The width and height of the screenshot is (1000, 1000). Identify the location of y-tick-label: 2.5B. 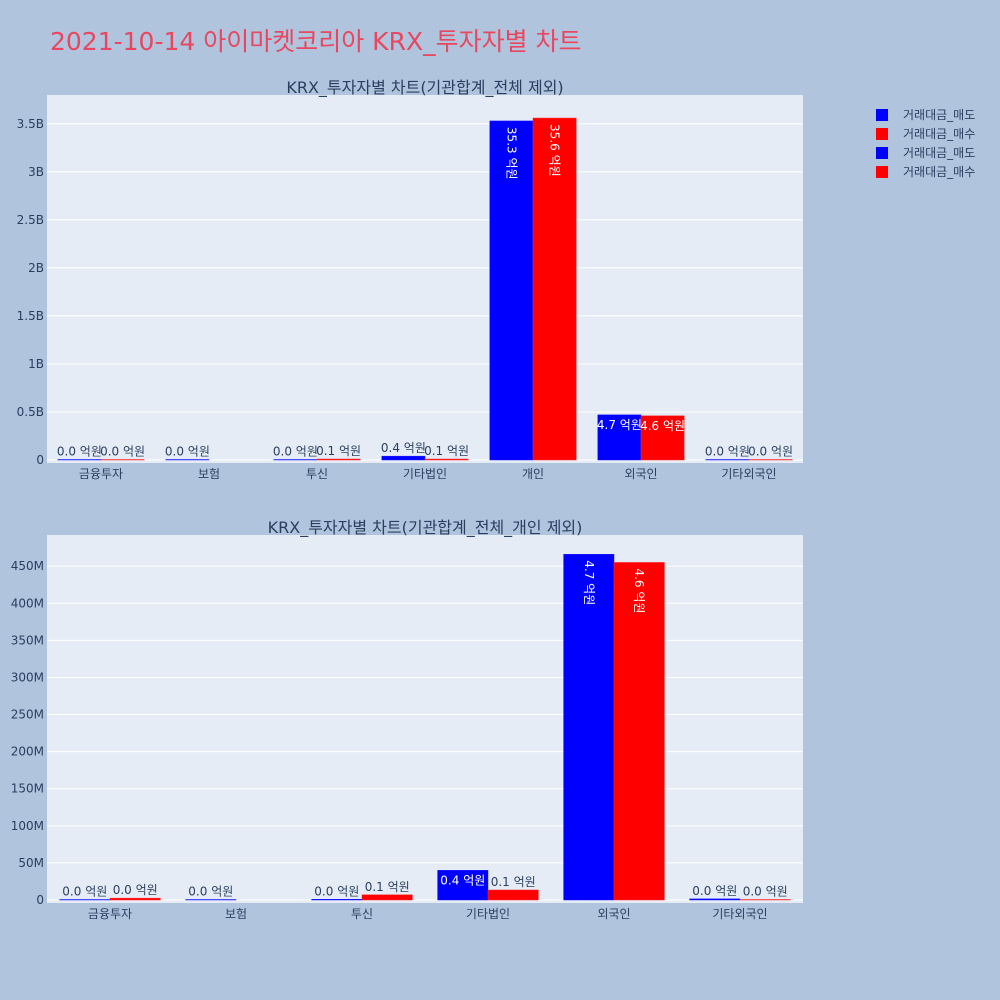
(30, 220).